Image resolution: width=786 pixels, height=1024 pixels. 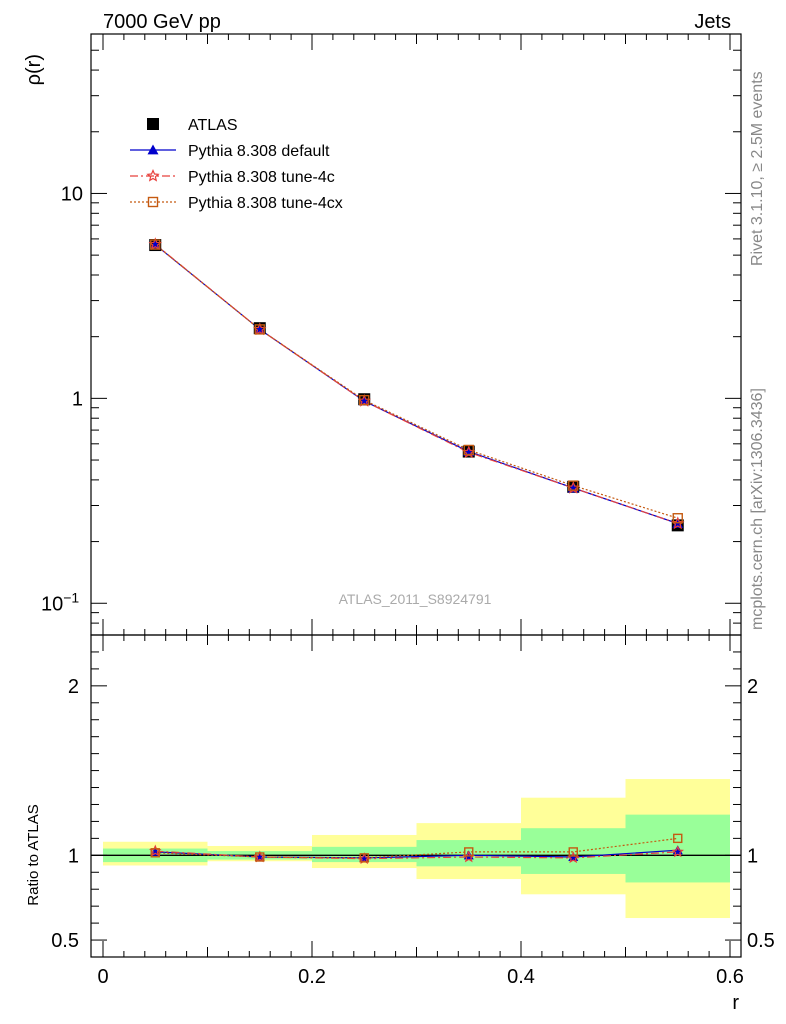 I want to click on main-y-axis-label: ρ(r), so click(x=34, y=69).